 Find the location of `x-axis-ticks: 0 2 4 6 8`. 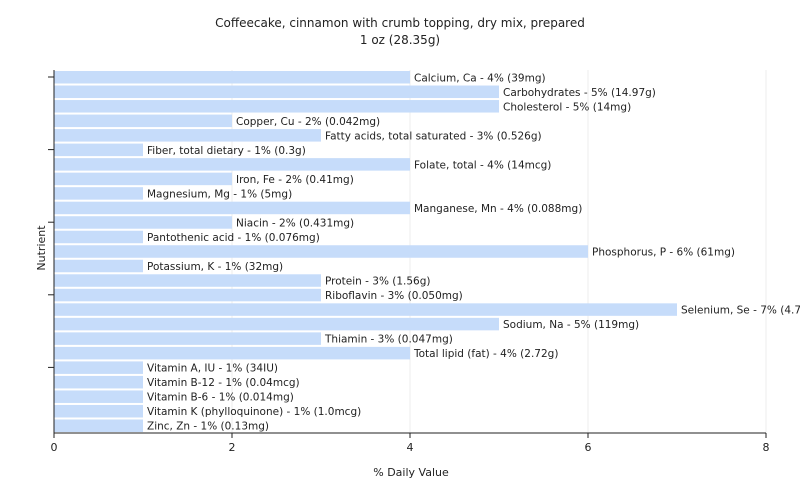

x-axis-ticks: 0 2 4 6 8 is located at coordinates (410, 443).